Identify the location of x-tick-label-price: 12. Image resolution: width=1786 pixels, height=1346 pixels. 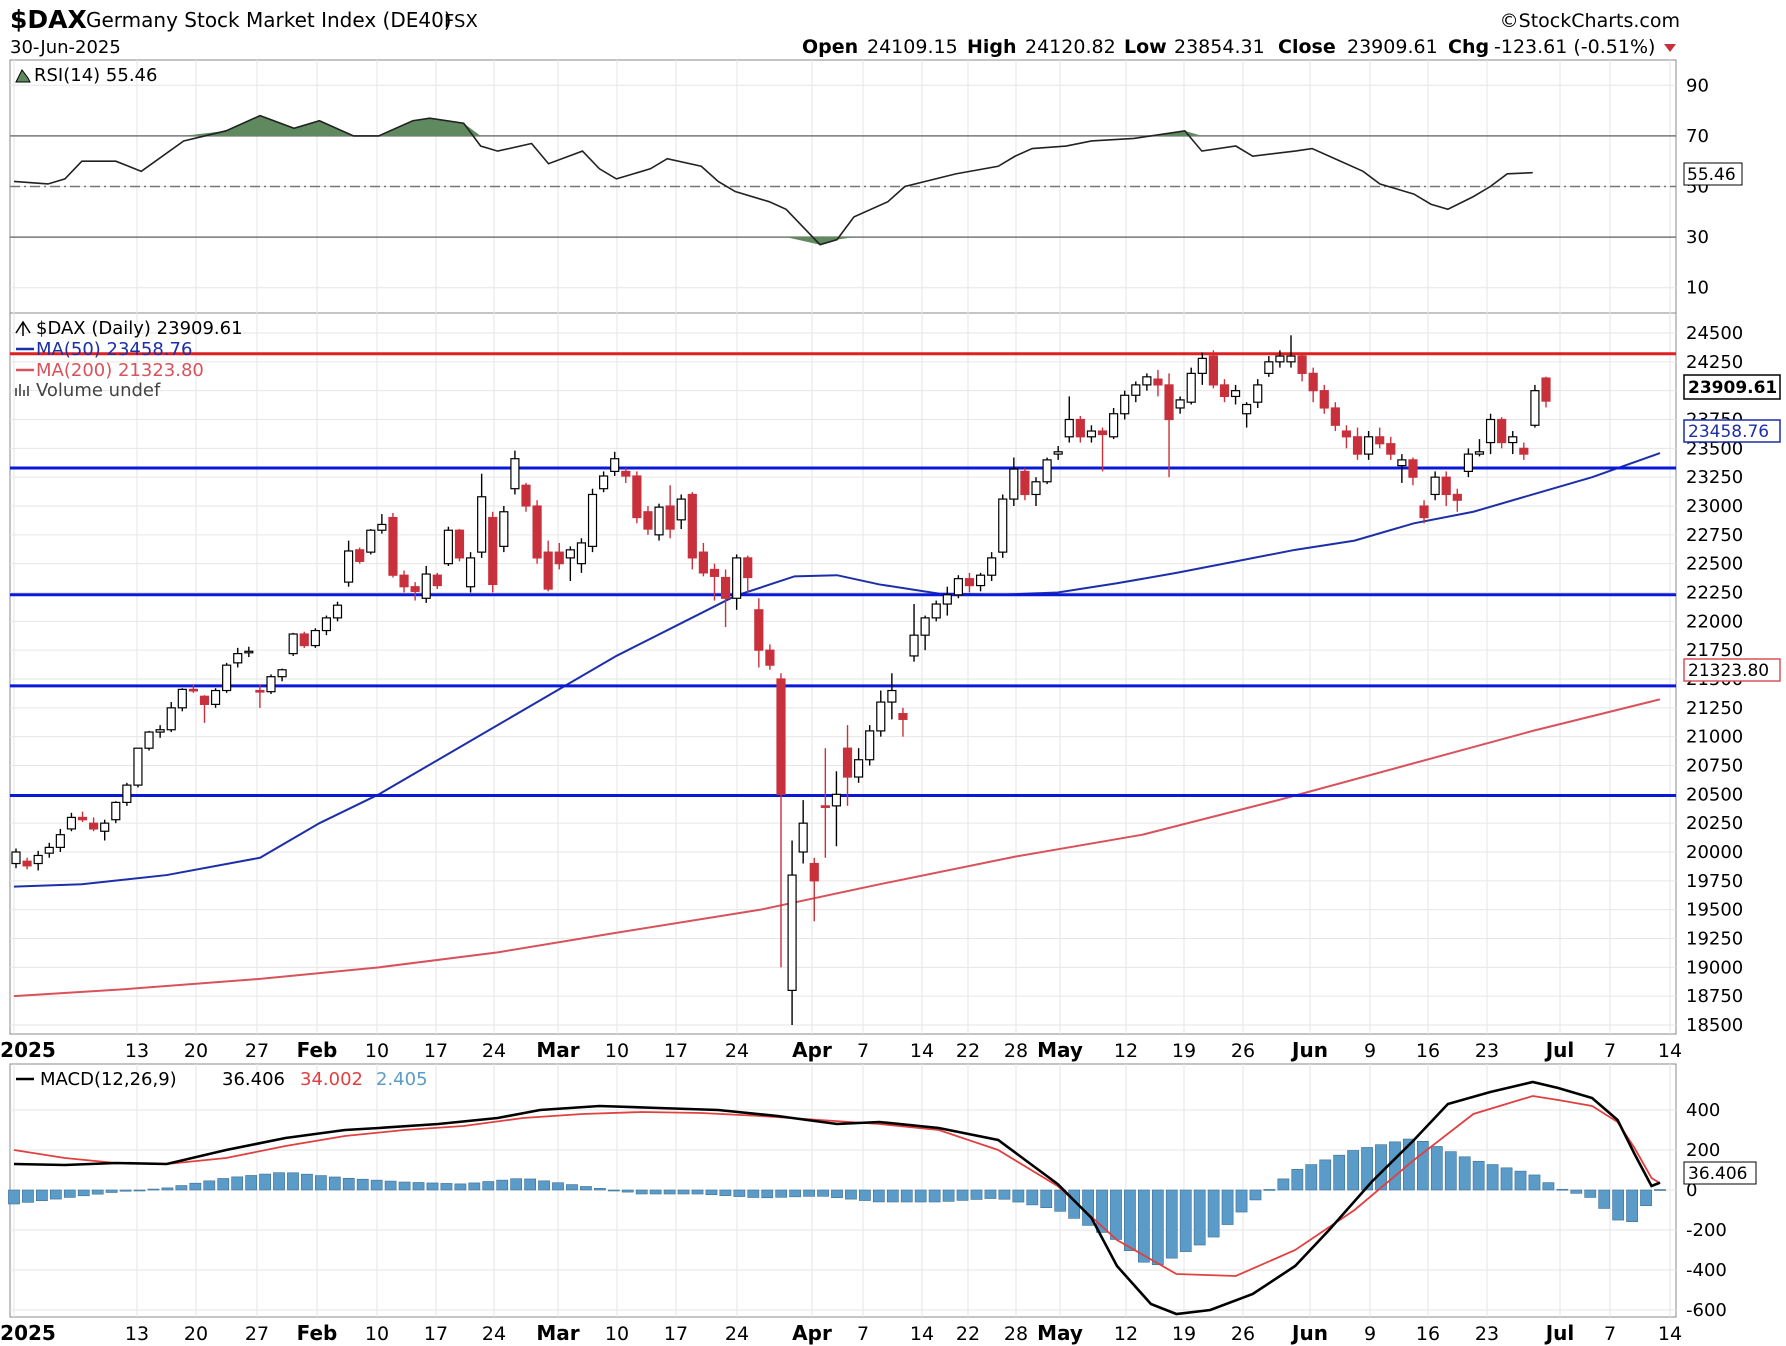
(1126, 1051).